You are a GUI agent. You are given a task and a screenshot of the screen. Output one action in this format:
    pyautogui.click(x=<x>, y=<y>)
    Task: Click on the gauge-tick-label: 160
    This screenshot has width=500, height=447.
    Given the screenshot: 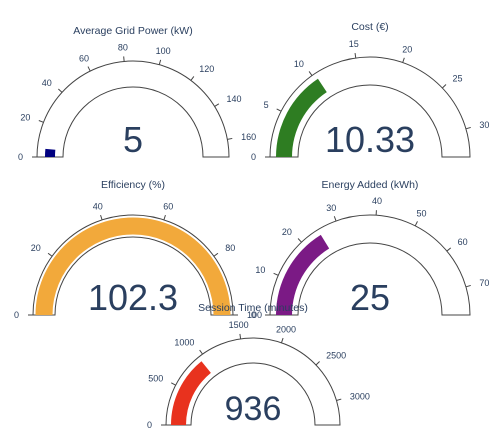 What is the action you would take?
    pyautogui.click(x=248, y=137)
    